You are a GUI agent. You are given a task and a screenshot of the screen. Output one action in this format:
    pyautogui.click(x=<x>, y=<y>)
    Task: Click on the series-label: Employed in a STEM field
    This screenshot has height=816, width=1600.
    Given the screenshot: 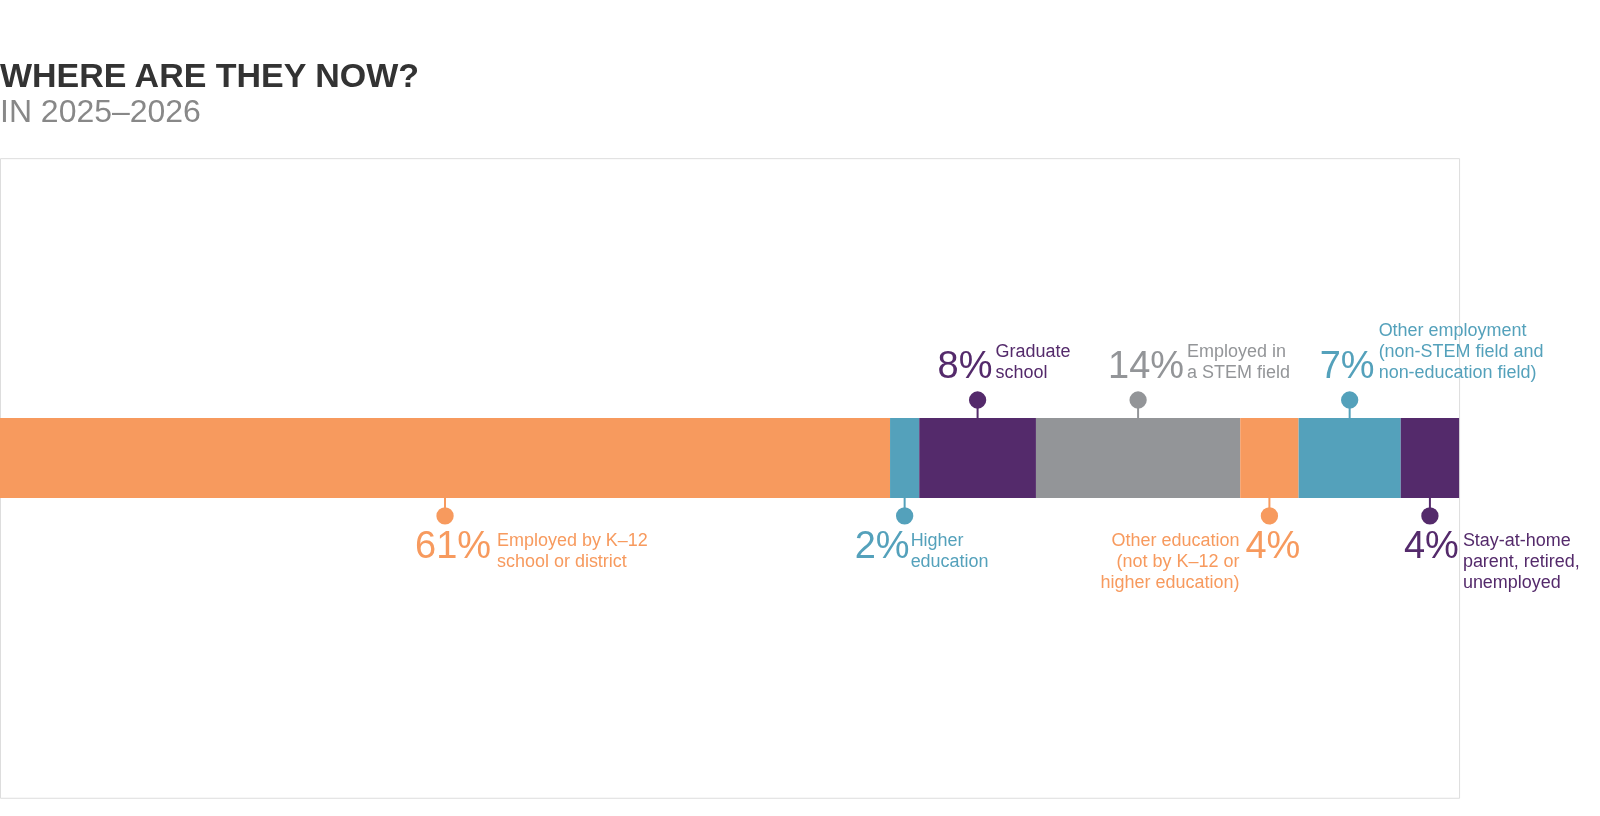 What is the action you would take?
    pyautogui.click(x=1238, y=362)
    